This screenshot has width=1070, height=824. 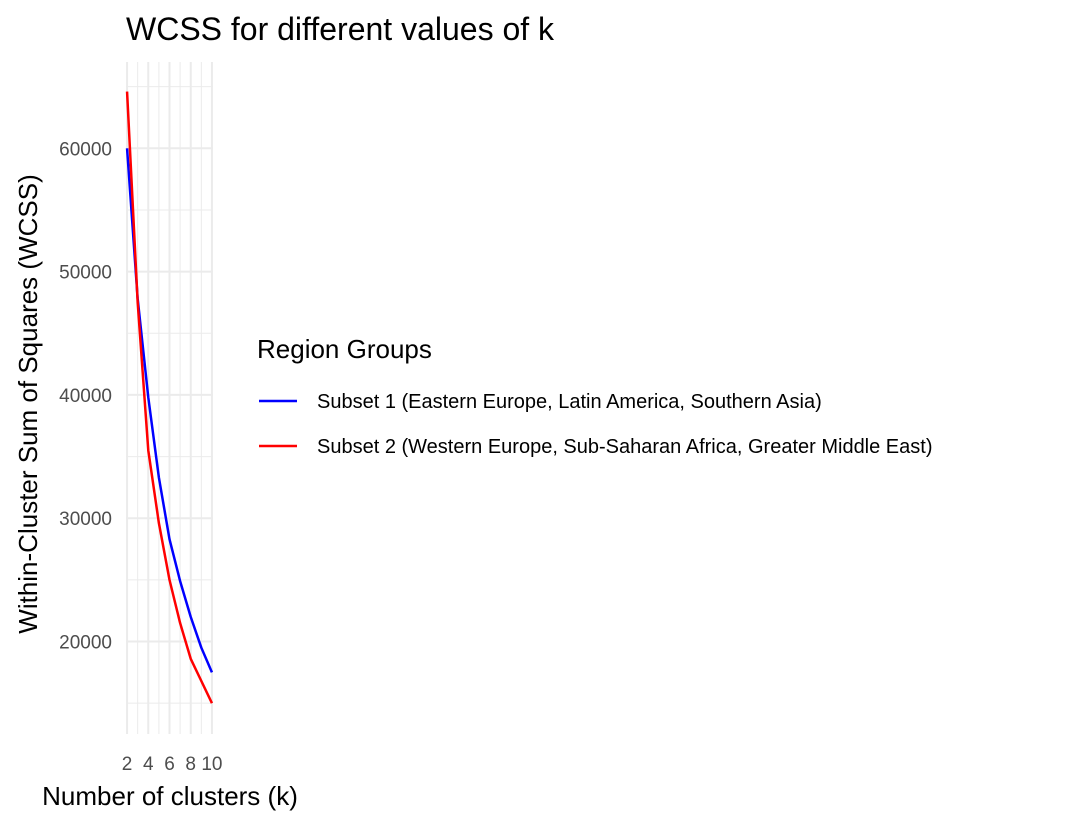 I want to click on chart-title: WCSS for different values of k, so click(x=340, y=29).